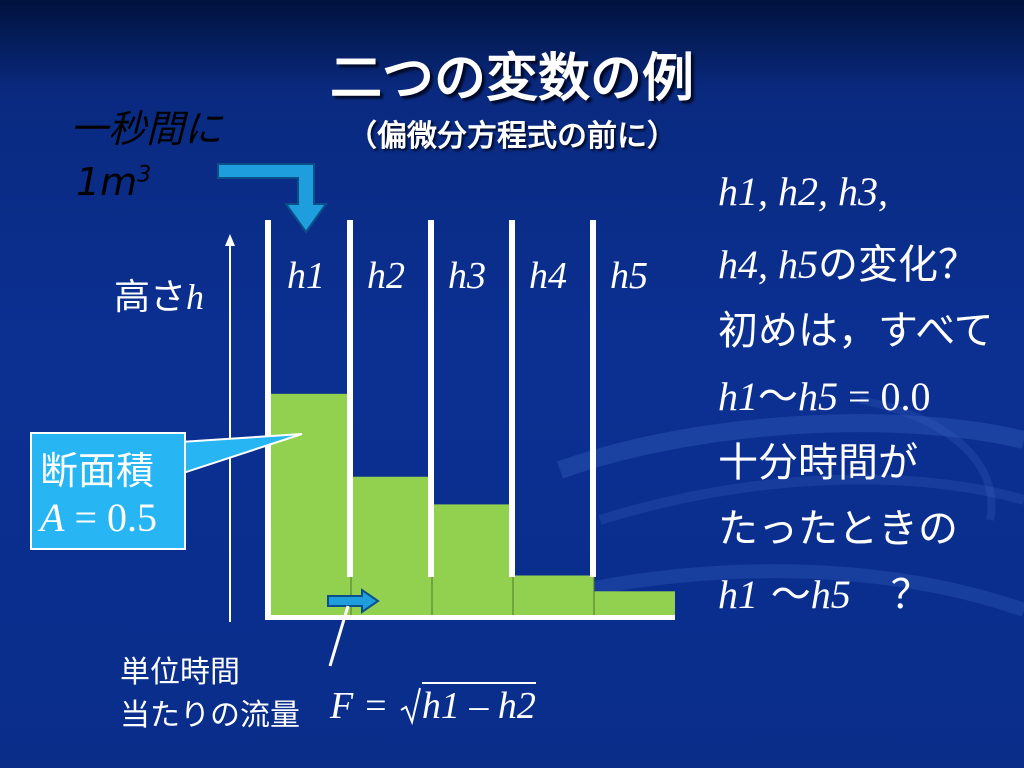 This screenshot has width=1024, height=768. Describe the element at coordinates (98, 517) in the screenshot. I see `area-callout-formula: A = 0.5` at that location.